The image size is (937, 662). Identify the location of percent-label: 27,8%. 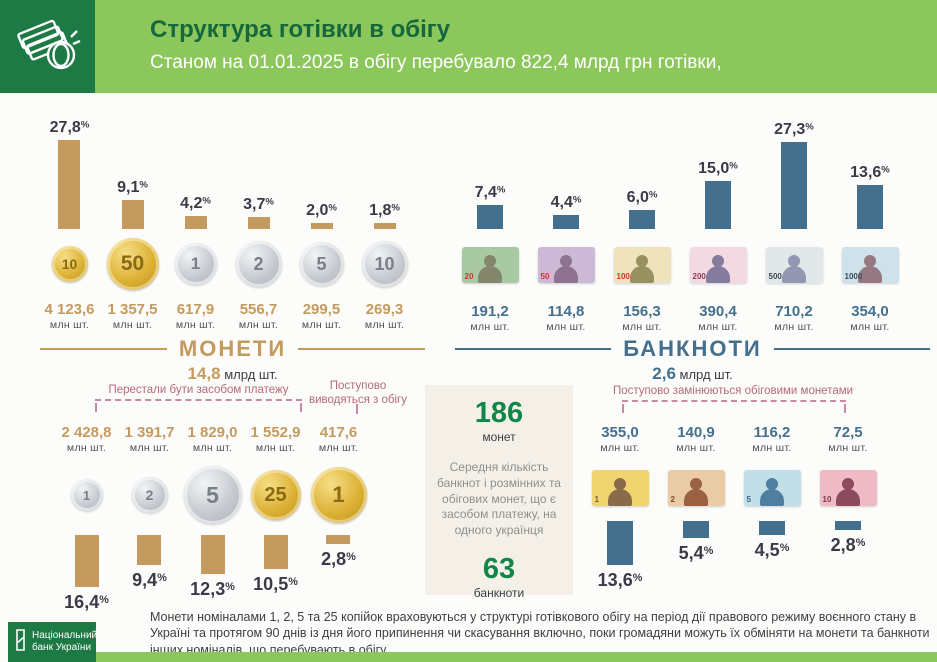
(70, 128).